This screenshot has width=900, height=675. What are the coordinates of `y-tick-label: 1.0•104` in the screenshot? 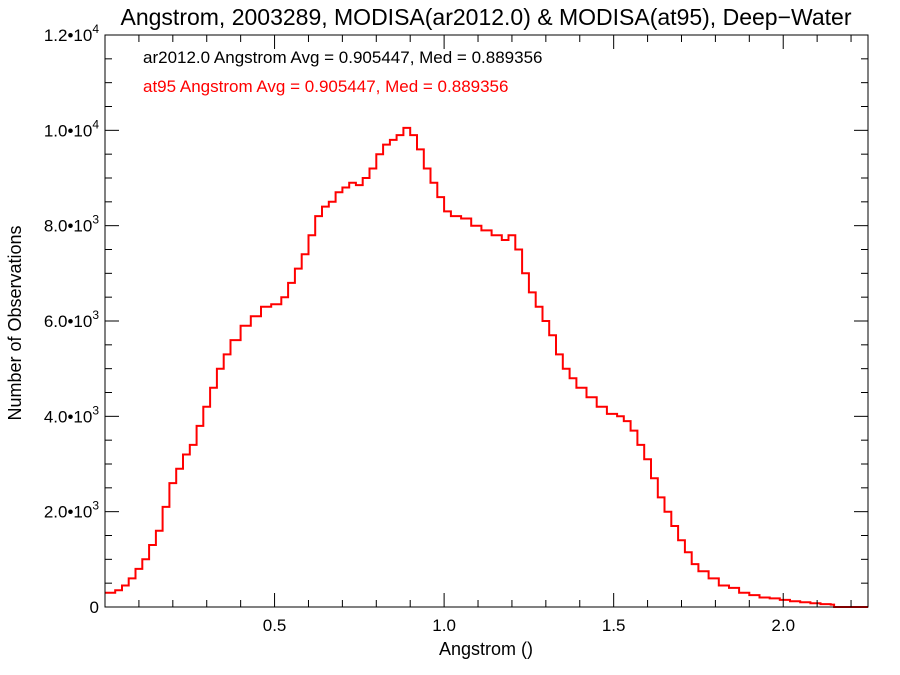 It's located at (72, 128).